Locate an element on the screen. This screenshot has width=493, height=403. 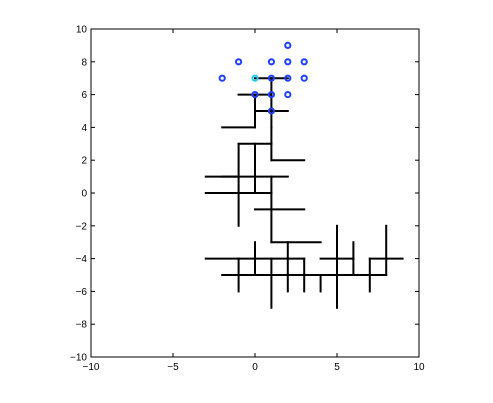
x-tick-labels: −10 −5 0 5 10 is located at coordinates (254, 367).